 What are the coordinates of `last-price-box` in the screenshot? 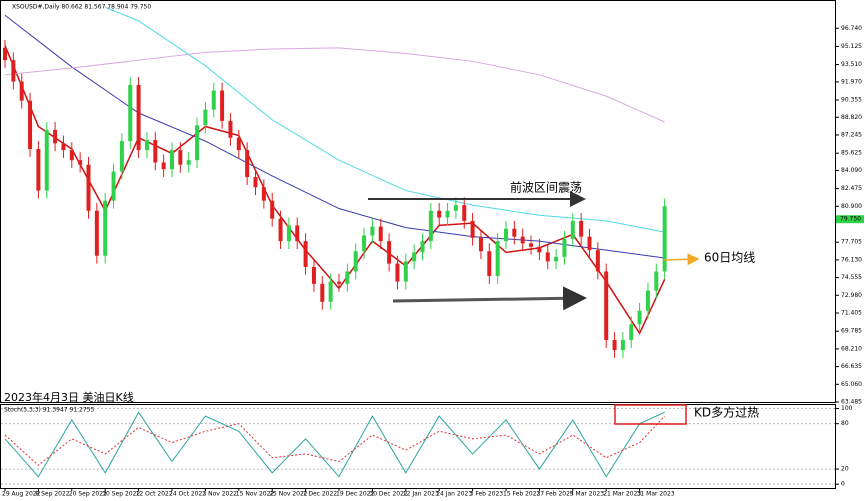 It's located at (850, 219).